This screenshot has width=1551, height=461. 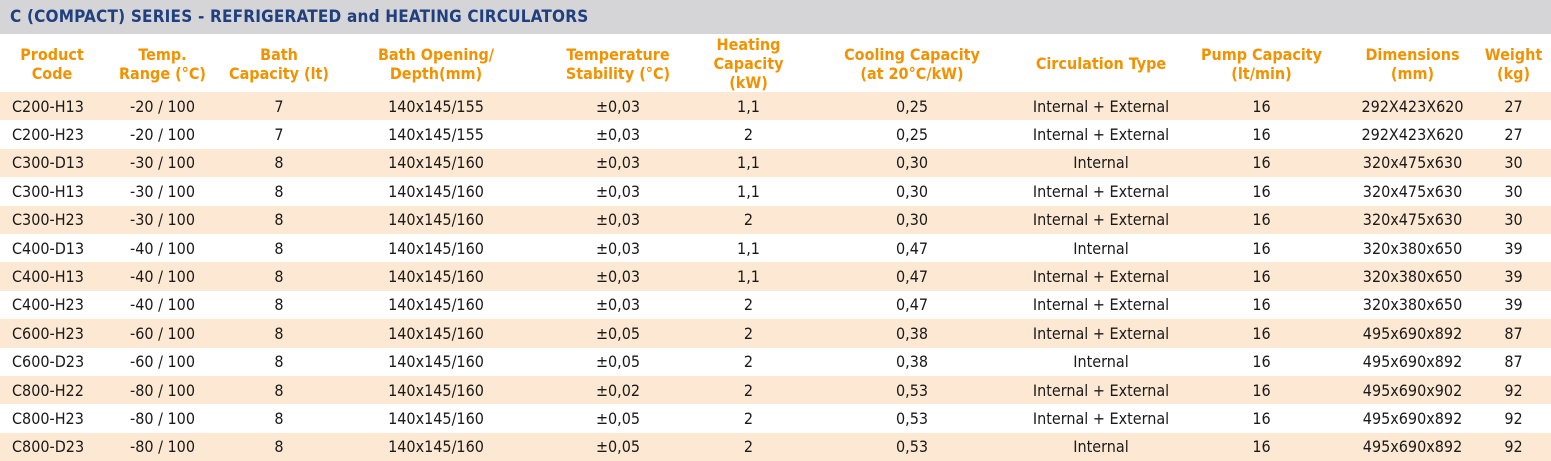 What do you see at coordinates (1412, 390) in the screenshot?
I see `cell-dimensions: 495x690x902` at bounding box center [1412, 390].